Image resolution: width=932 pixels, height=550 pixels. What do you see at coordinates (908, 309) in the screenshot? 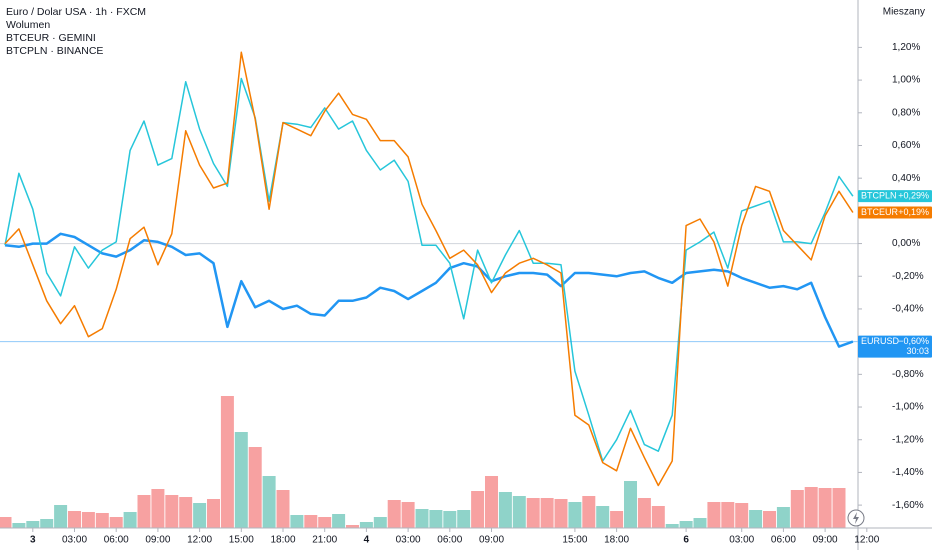
I see `y-tick-label: -0,40%` at bounding box center [908, 309].